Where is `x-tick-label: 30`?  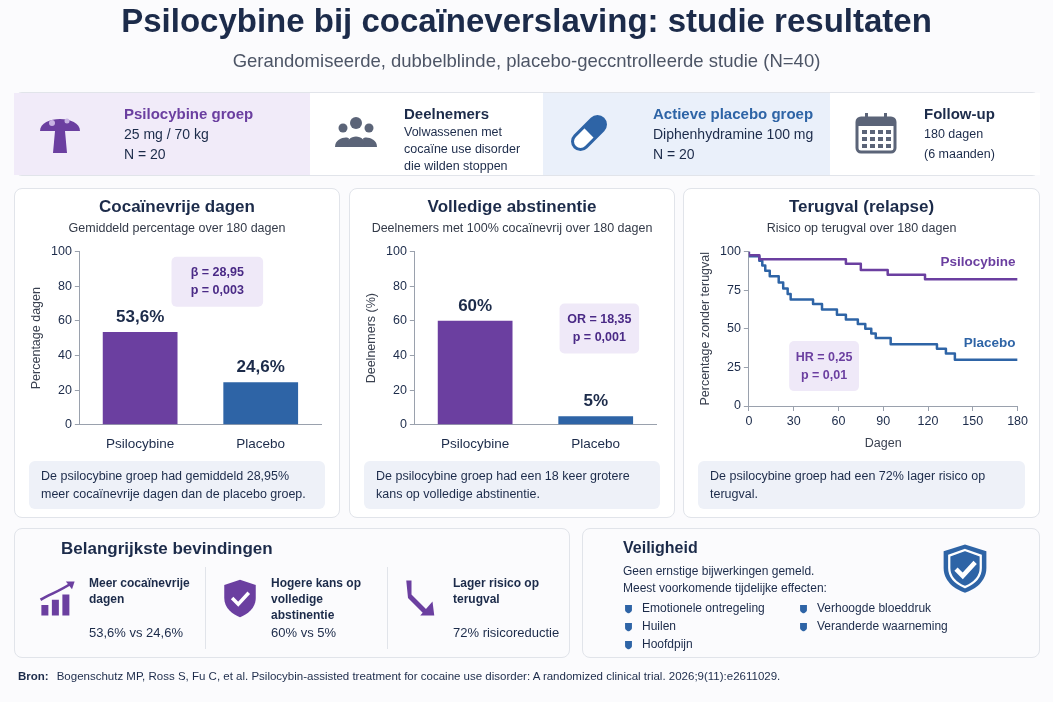
x-tick-label: 30 is located at coordinates (793, 420).